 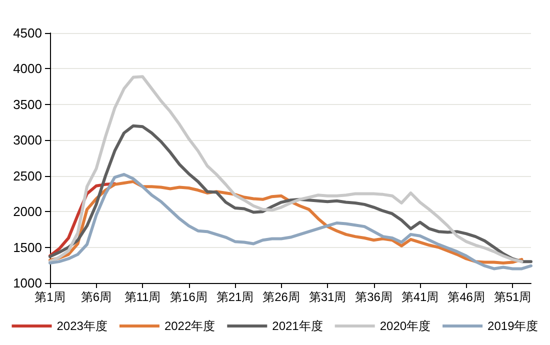 I want to click on x-tick-label: 第11周, so click(x=142, y=297).